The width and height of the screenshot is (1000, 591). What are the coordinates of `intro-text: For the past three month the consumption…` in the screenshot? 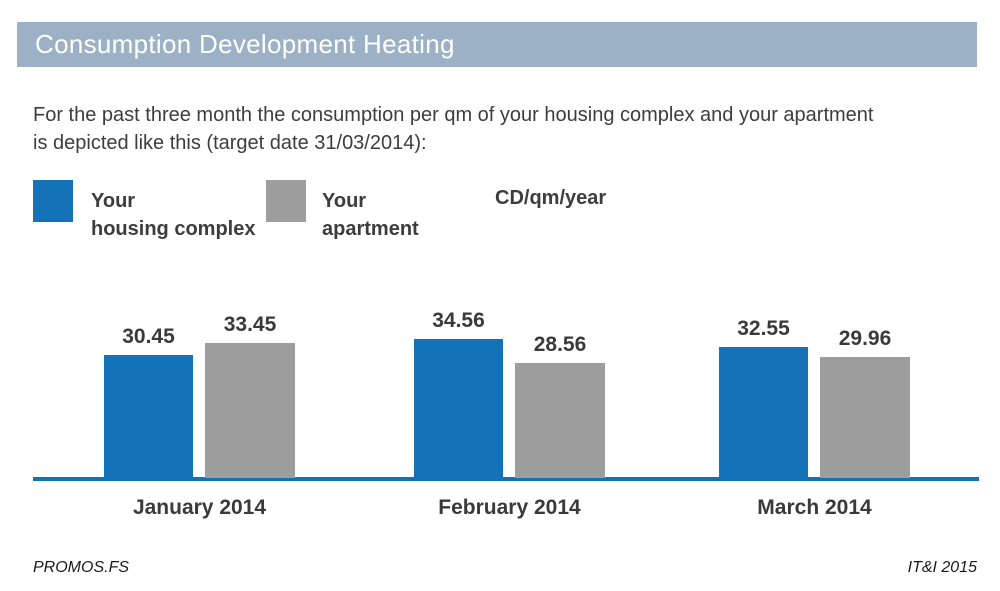 It's located at (453, 129).